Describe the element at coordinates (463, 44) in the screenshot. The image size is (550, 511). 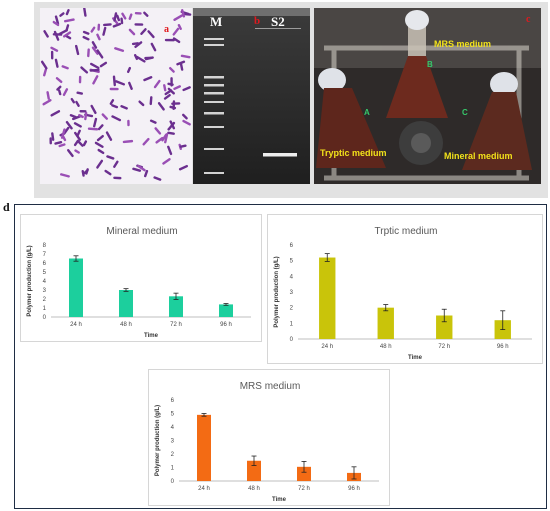
I see `label-mrs-medium: MRS medium` at that location.